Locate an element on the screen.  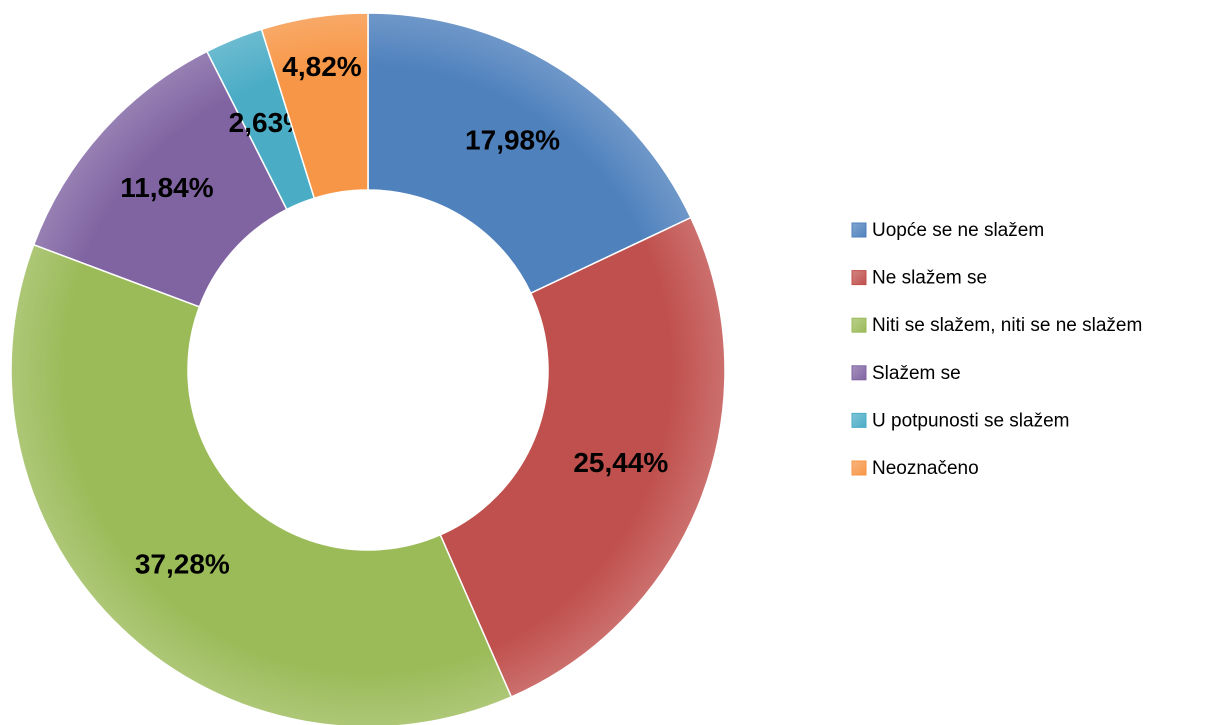
value-label: 4,82% is located at coordinates (321, 66).